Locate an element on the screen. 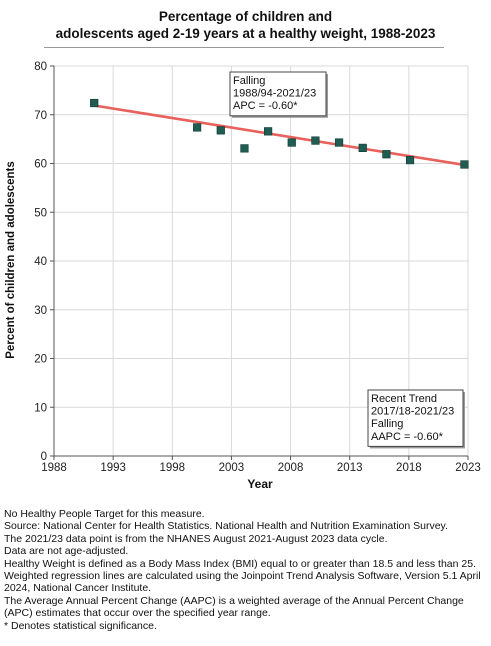 The width and height of the screenshot is (491, 646). annotation-text: AAPC = -0.60* is located at coordinates (407, 437).